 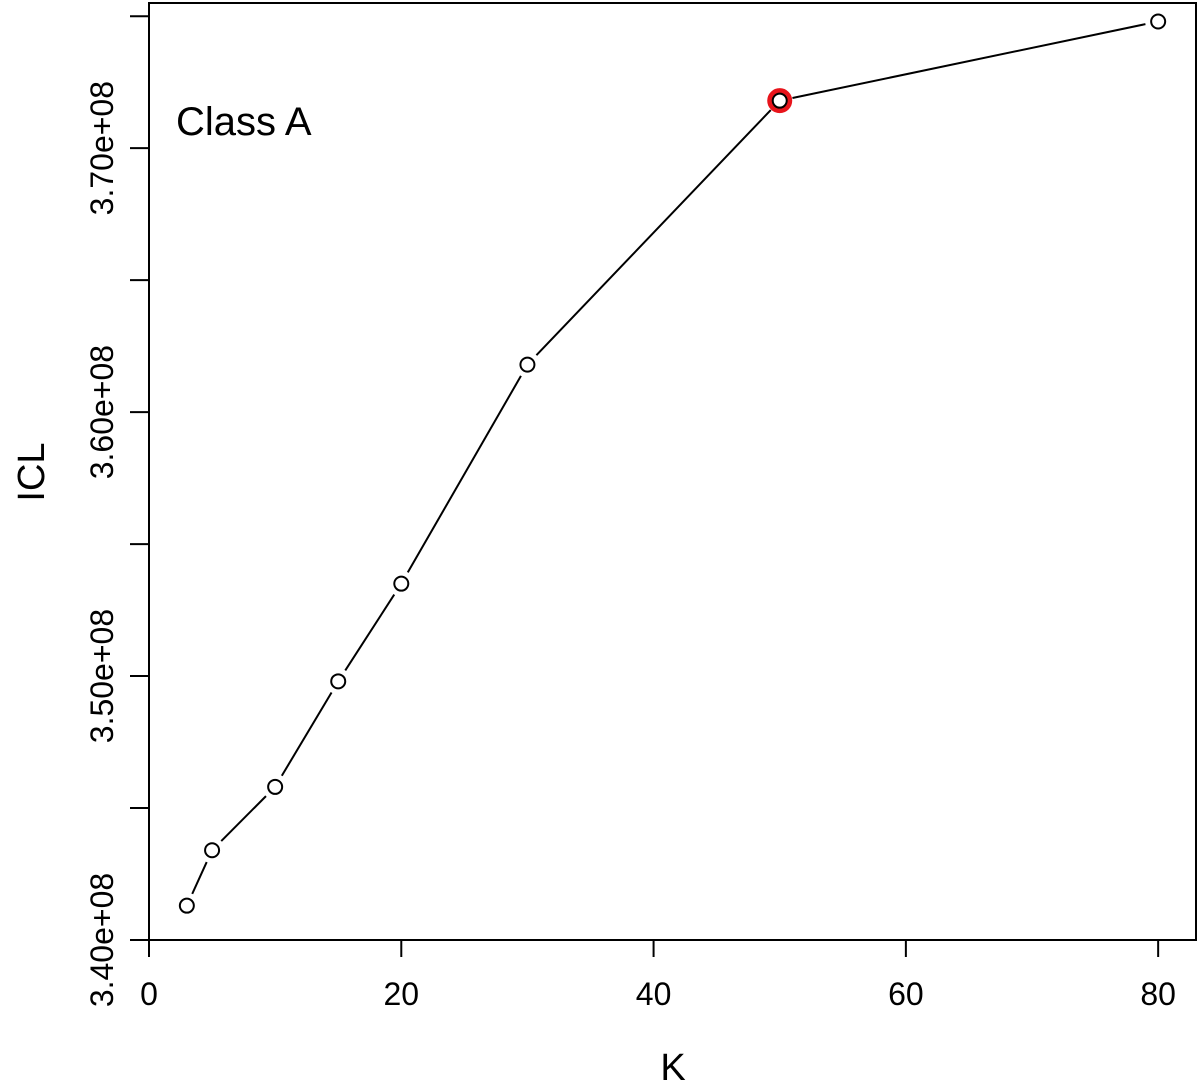 I want to click on y-tick-label: 3.70e+08, so click(x=102, y=148).